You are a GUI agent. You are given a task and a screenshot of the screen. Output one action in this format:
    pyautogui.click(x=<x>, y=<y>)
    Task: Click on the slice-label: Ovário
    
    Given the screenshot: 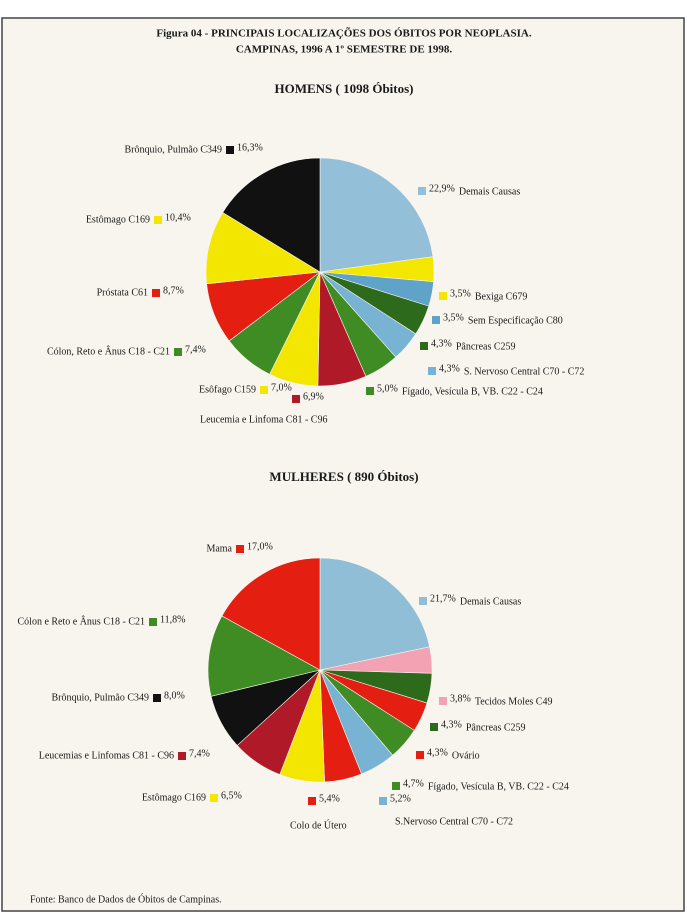 What is the action you would take?
    pyautogui.click(x=466, y=755)
    